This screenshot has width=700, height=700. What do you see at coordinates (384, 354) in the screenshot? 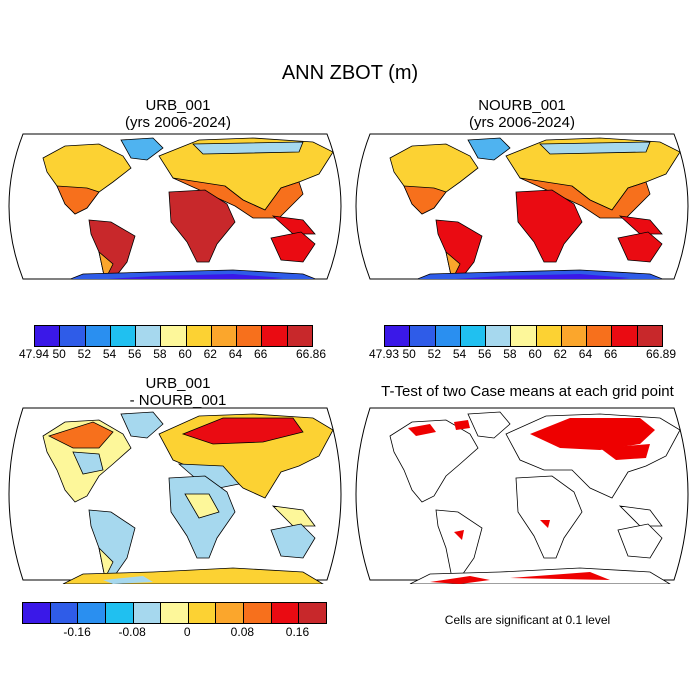
I see `colorbar-tick-label: 47.93` at bounding box center [384, 354].